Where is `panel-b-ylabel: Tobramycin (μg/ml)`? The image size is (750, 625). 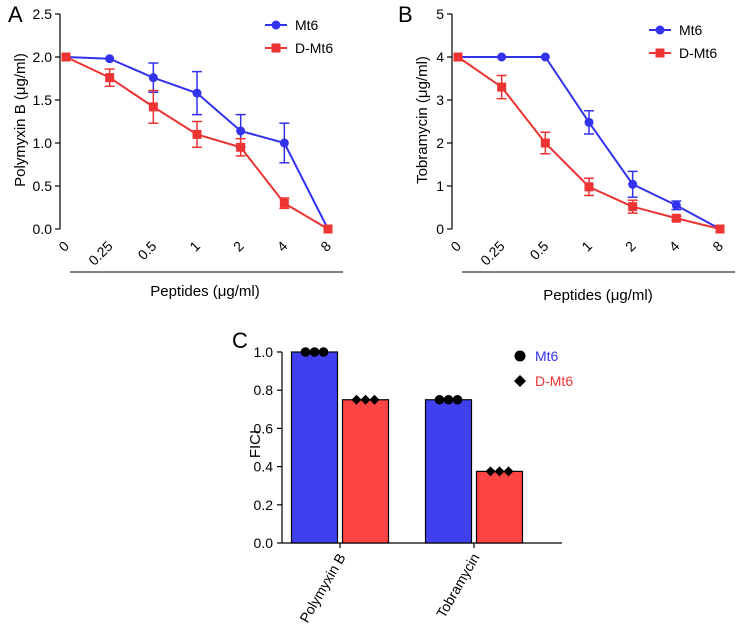
panel-b-ylabel: Tobramycin (μg/ml) is located at coordinates (422, 120).